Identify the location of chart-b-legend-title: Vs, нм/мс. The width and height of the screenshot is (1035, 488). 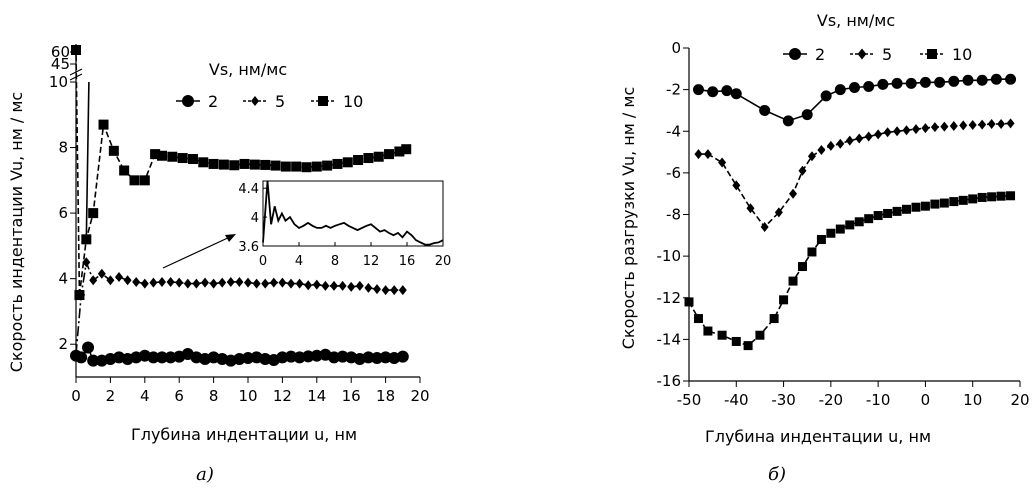
(856, 20).